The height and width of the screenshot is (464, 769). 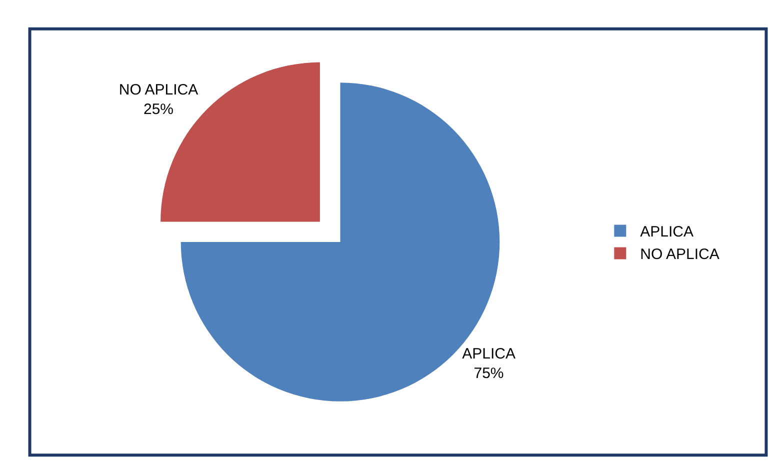 I want to click on data-label: 25%, so click(x=158, y=109).